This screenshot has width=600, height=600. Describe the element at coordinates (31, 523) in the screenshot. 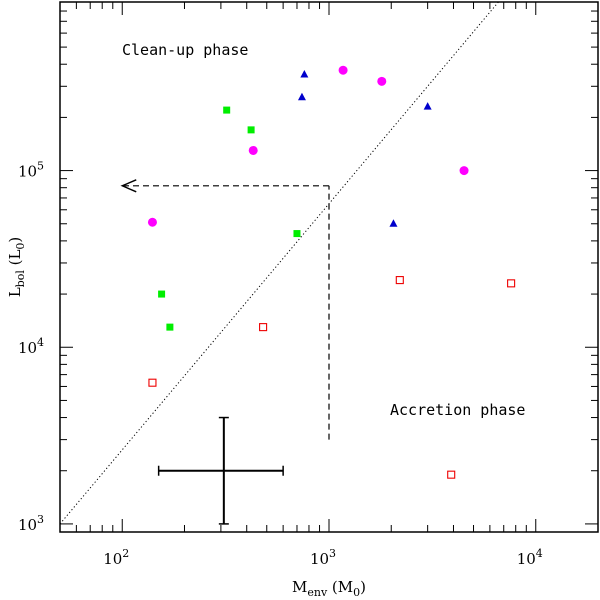

I see `y-tick-label: 10³` at that location.